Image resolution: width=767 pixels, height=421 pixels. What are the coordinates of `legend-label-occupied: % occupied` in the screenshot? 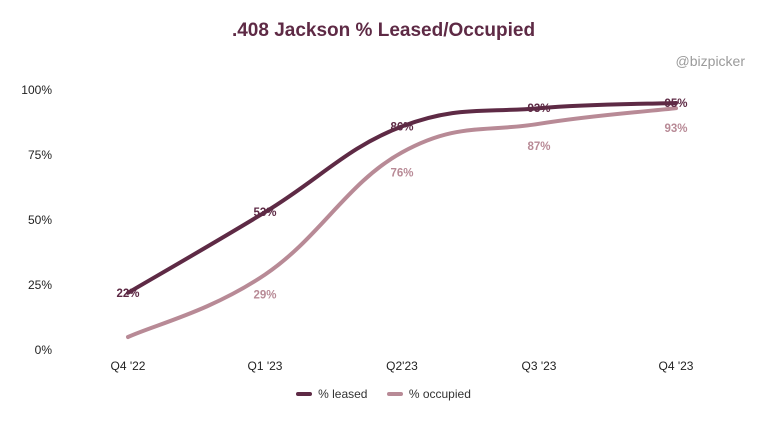 It's located at (439, 394).